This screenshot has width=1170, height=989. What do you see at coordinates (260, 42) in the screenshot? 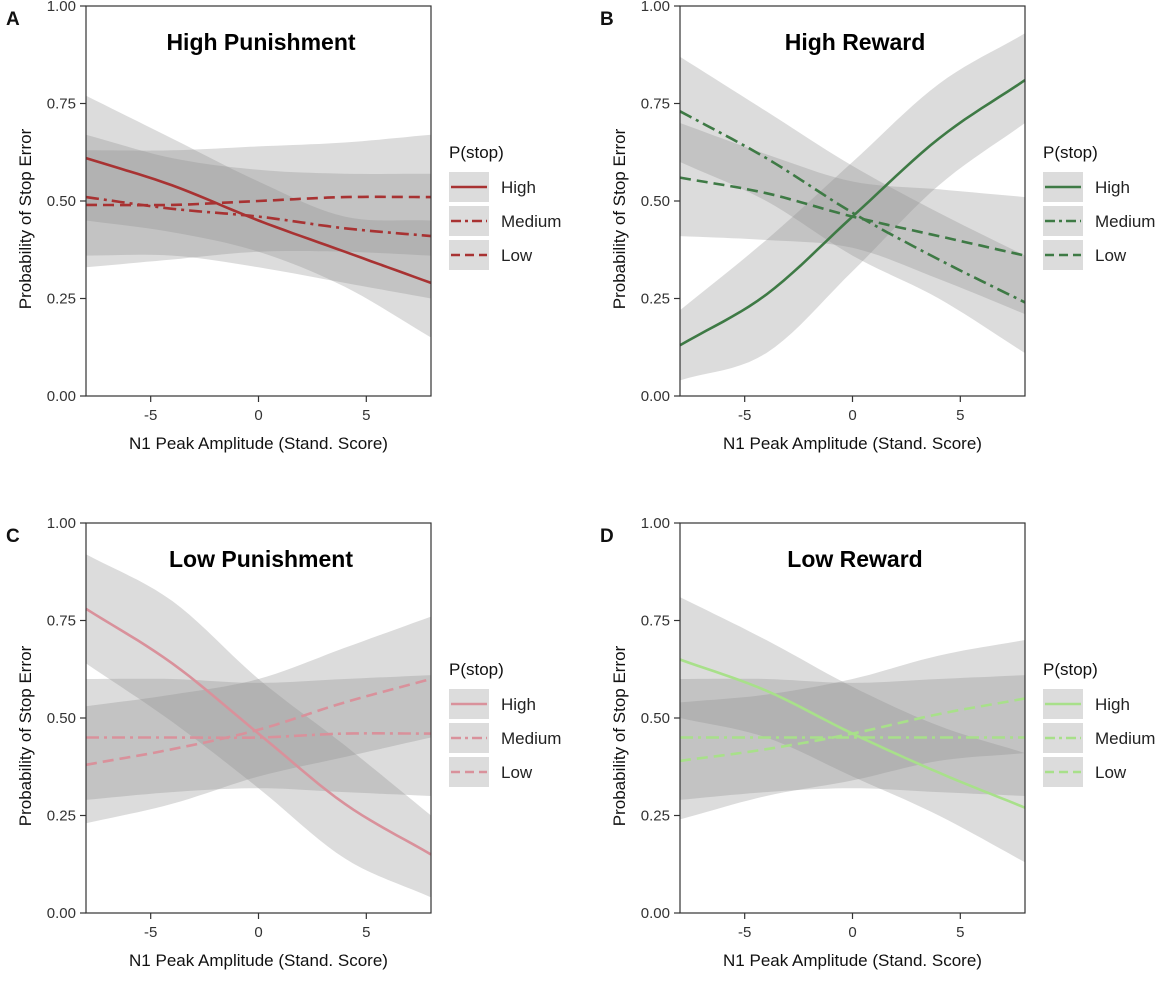
I see `chart-title: High Punishment` at bounding box center [260, 42].